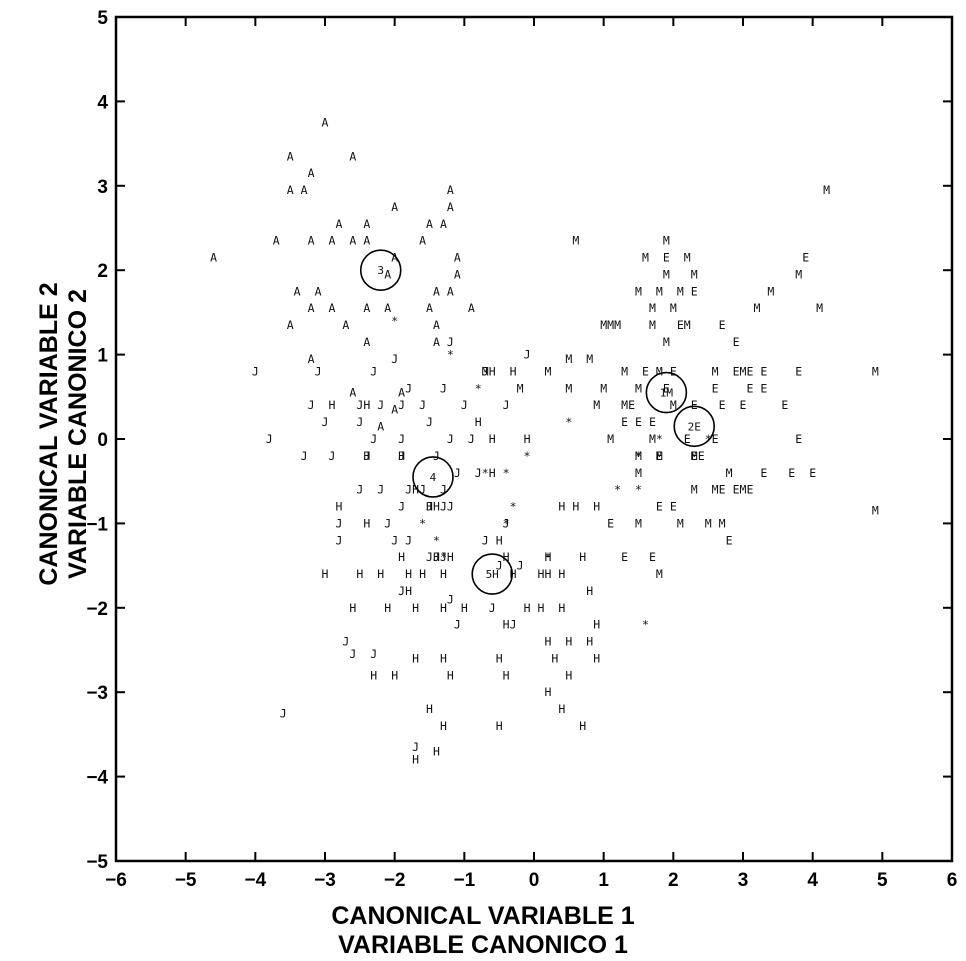 This screenshot has width=966, height=961. Describe the element at coordinates (395, 880) in the screenshot. I see `x-tick-label: −2` at that location.